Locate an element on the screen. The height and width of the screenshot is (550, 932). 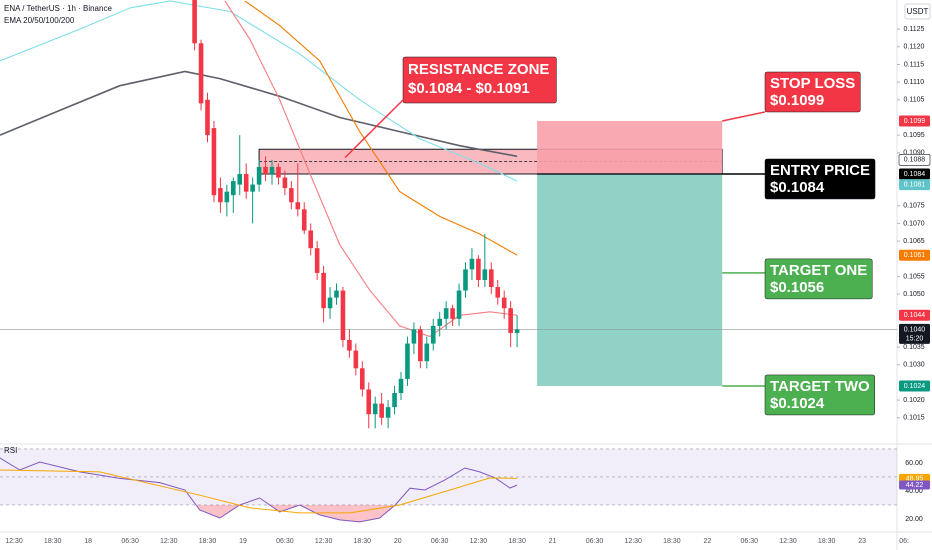
price-badge-label: 0.1081 is located at coordinates (915, 184).